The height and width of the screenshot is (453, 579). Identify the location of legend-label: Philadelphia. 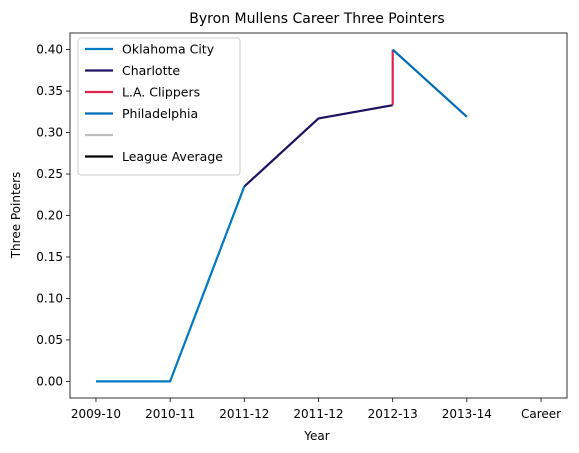
(160, 113).